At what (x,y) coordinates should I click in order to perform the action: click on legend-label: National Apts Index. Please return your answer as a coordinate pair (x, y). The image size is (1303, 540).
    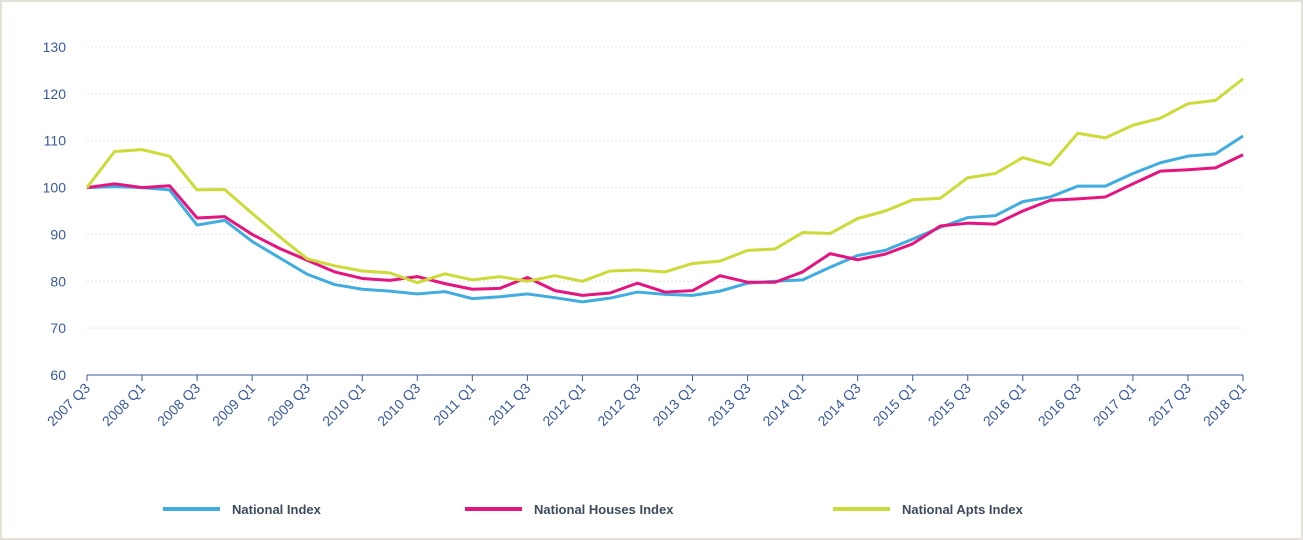
    Looking at the image, I should click on (963, 509).